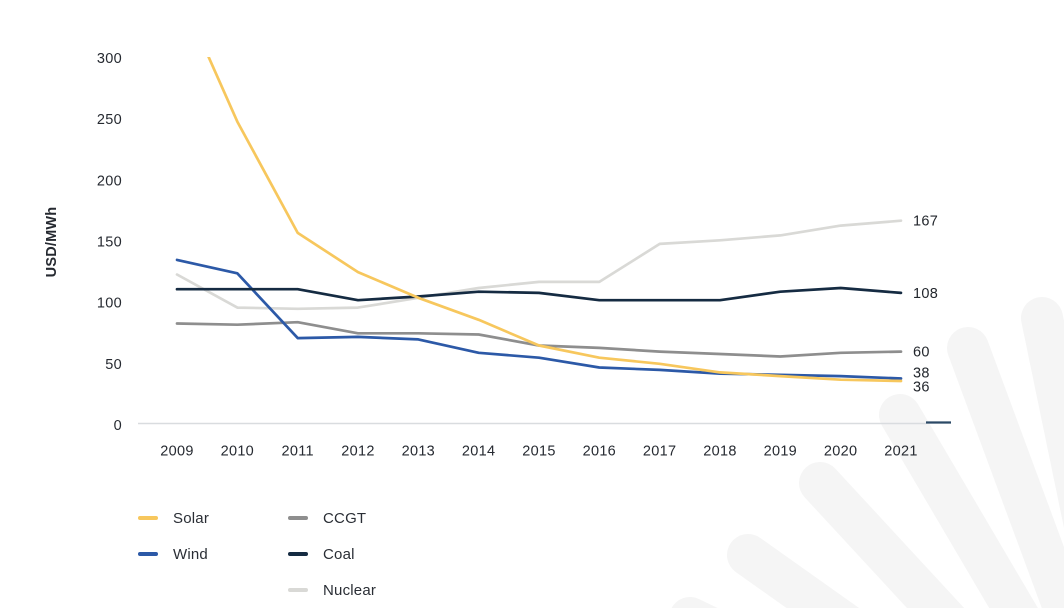 This screenshot has width=1064, height=608. What do you see at coordinates (925, 294) in the screenshot?
I see `series-end-value: 108` at bounding box center [925, 294].